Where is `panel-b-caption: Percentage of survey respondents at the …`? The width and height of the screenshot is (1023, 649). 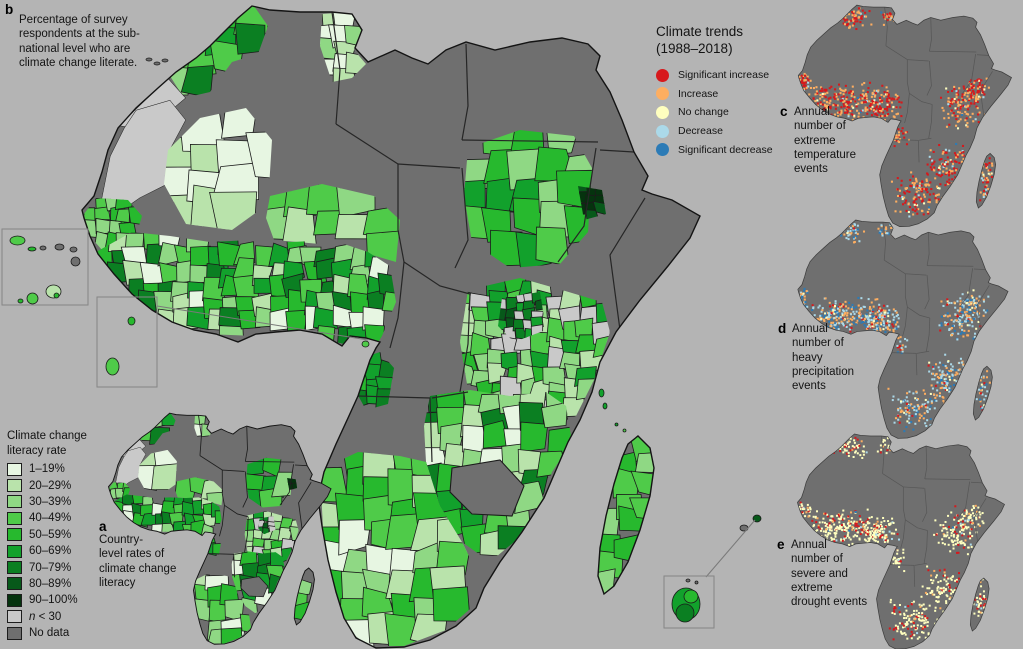 panel-b-caption: Percentage of survey respondents at the … is located at coordinates (79, 41).